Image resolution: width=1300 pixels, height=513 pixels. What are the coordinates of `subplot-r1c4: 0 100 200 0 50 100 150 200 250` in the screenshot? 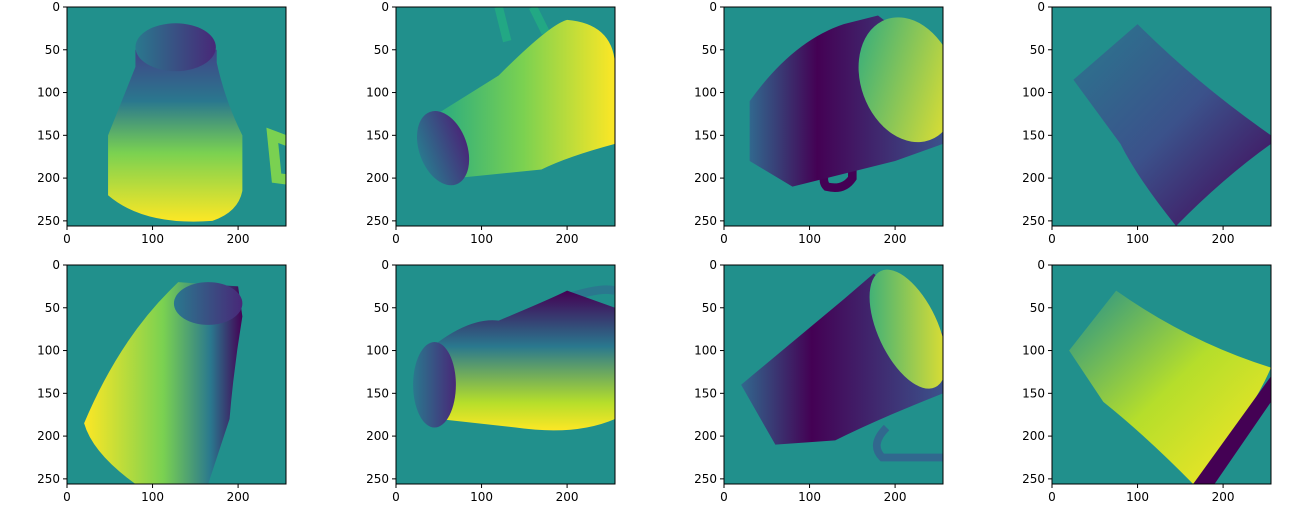 It's located at (1147, 123).